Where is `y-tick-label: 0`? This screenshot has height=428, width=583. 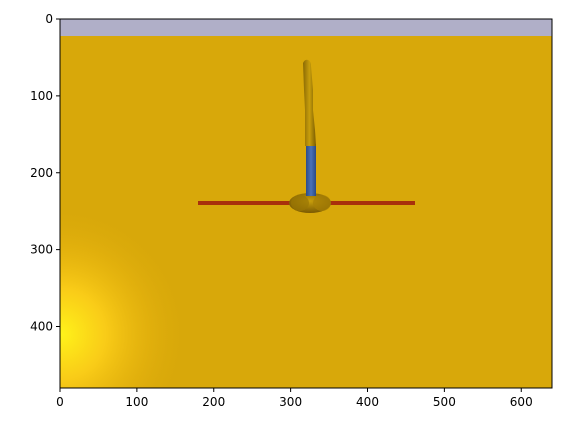
y-tick-label: 0 is located at coordinates (49, 19).